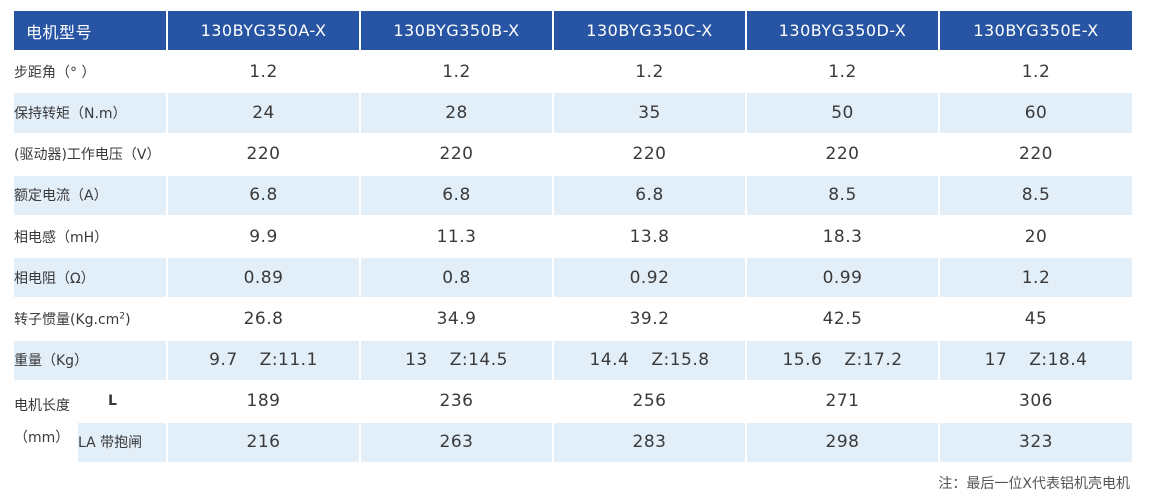 The height and width of the screenshot is (496, 1150). Describe the element at coordinates (680, 360) in the screenshot. I see `weight-z-value: Z:15.8` at that location.